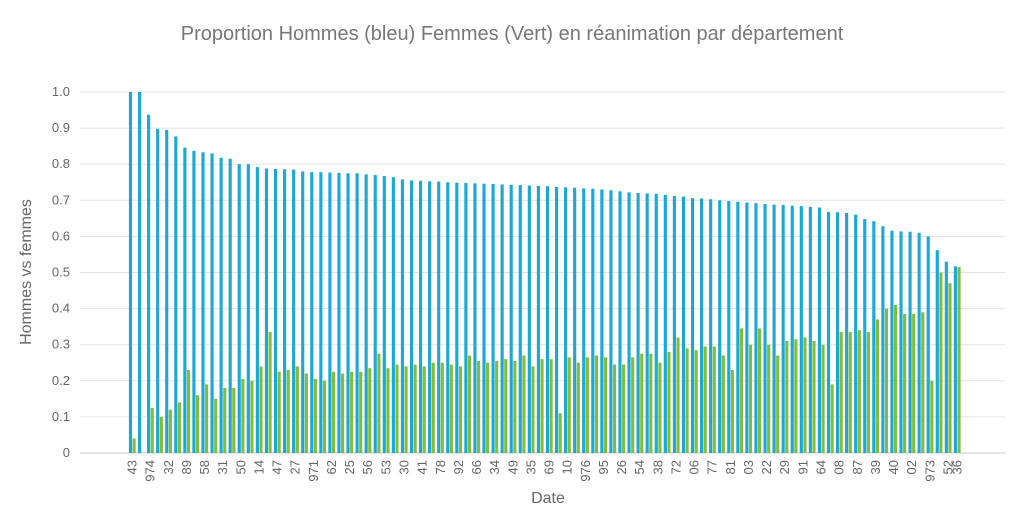 This screenshot has height=518, width=1024. Describe the element at coordinates (186, 467) in the screenshot. I see `x-tick-label: 89` at that location.